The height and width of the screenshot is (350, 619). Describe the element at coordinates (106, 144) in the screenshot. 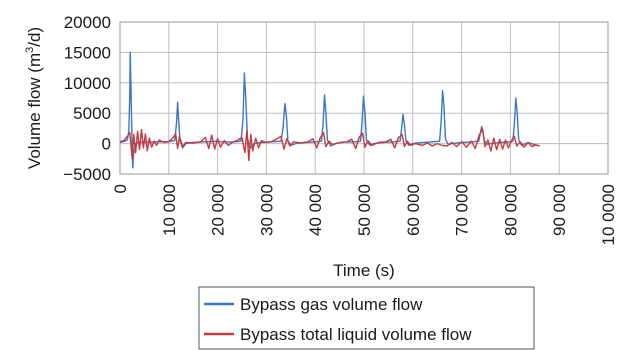

I see `y-tick-label: 0` at that location.